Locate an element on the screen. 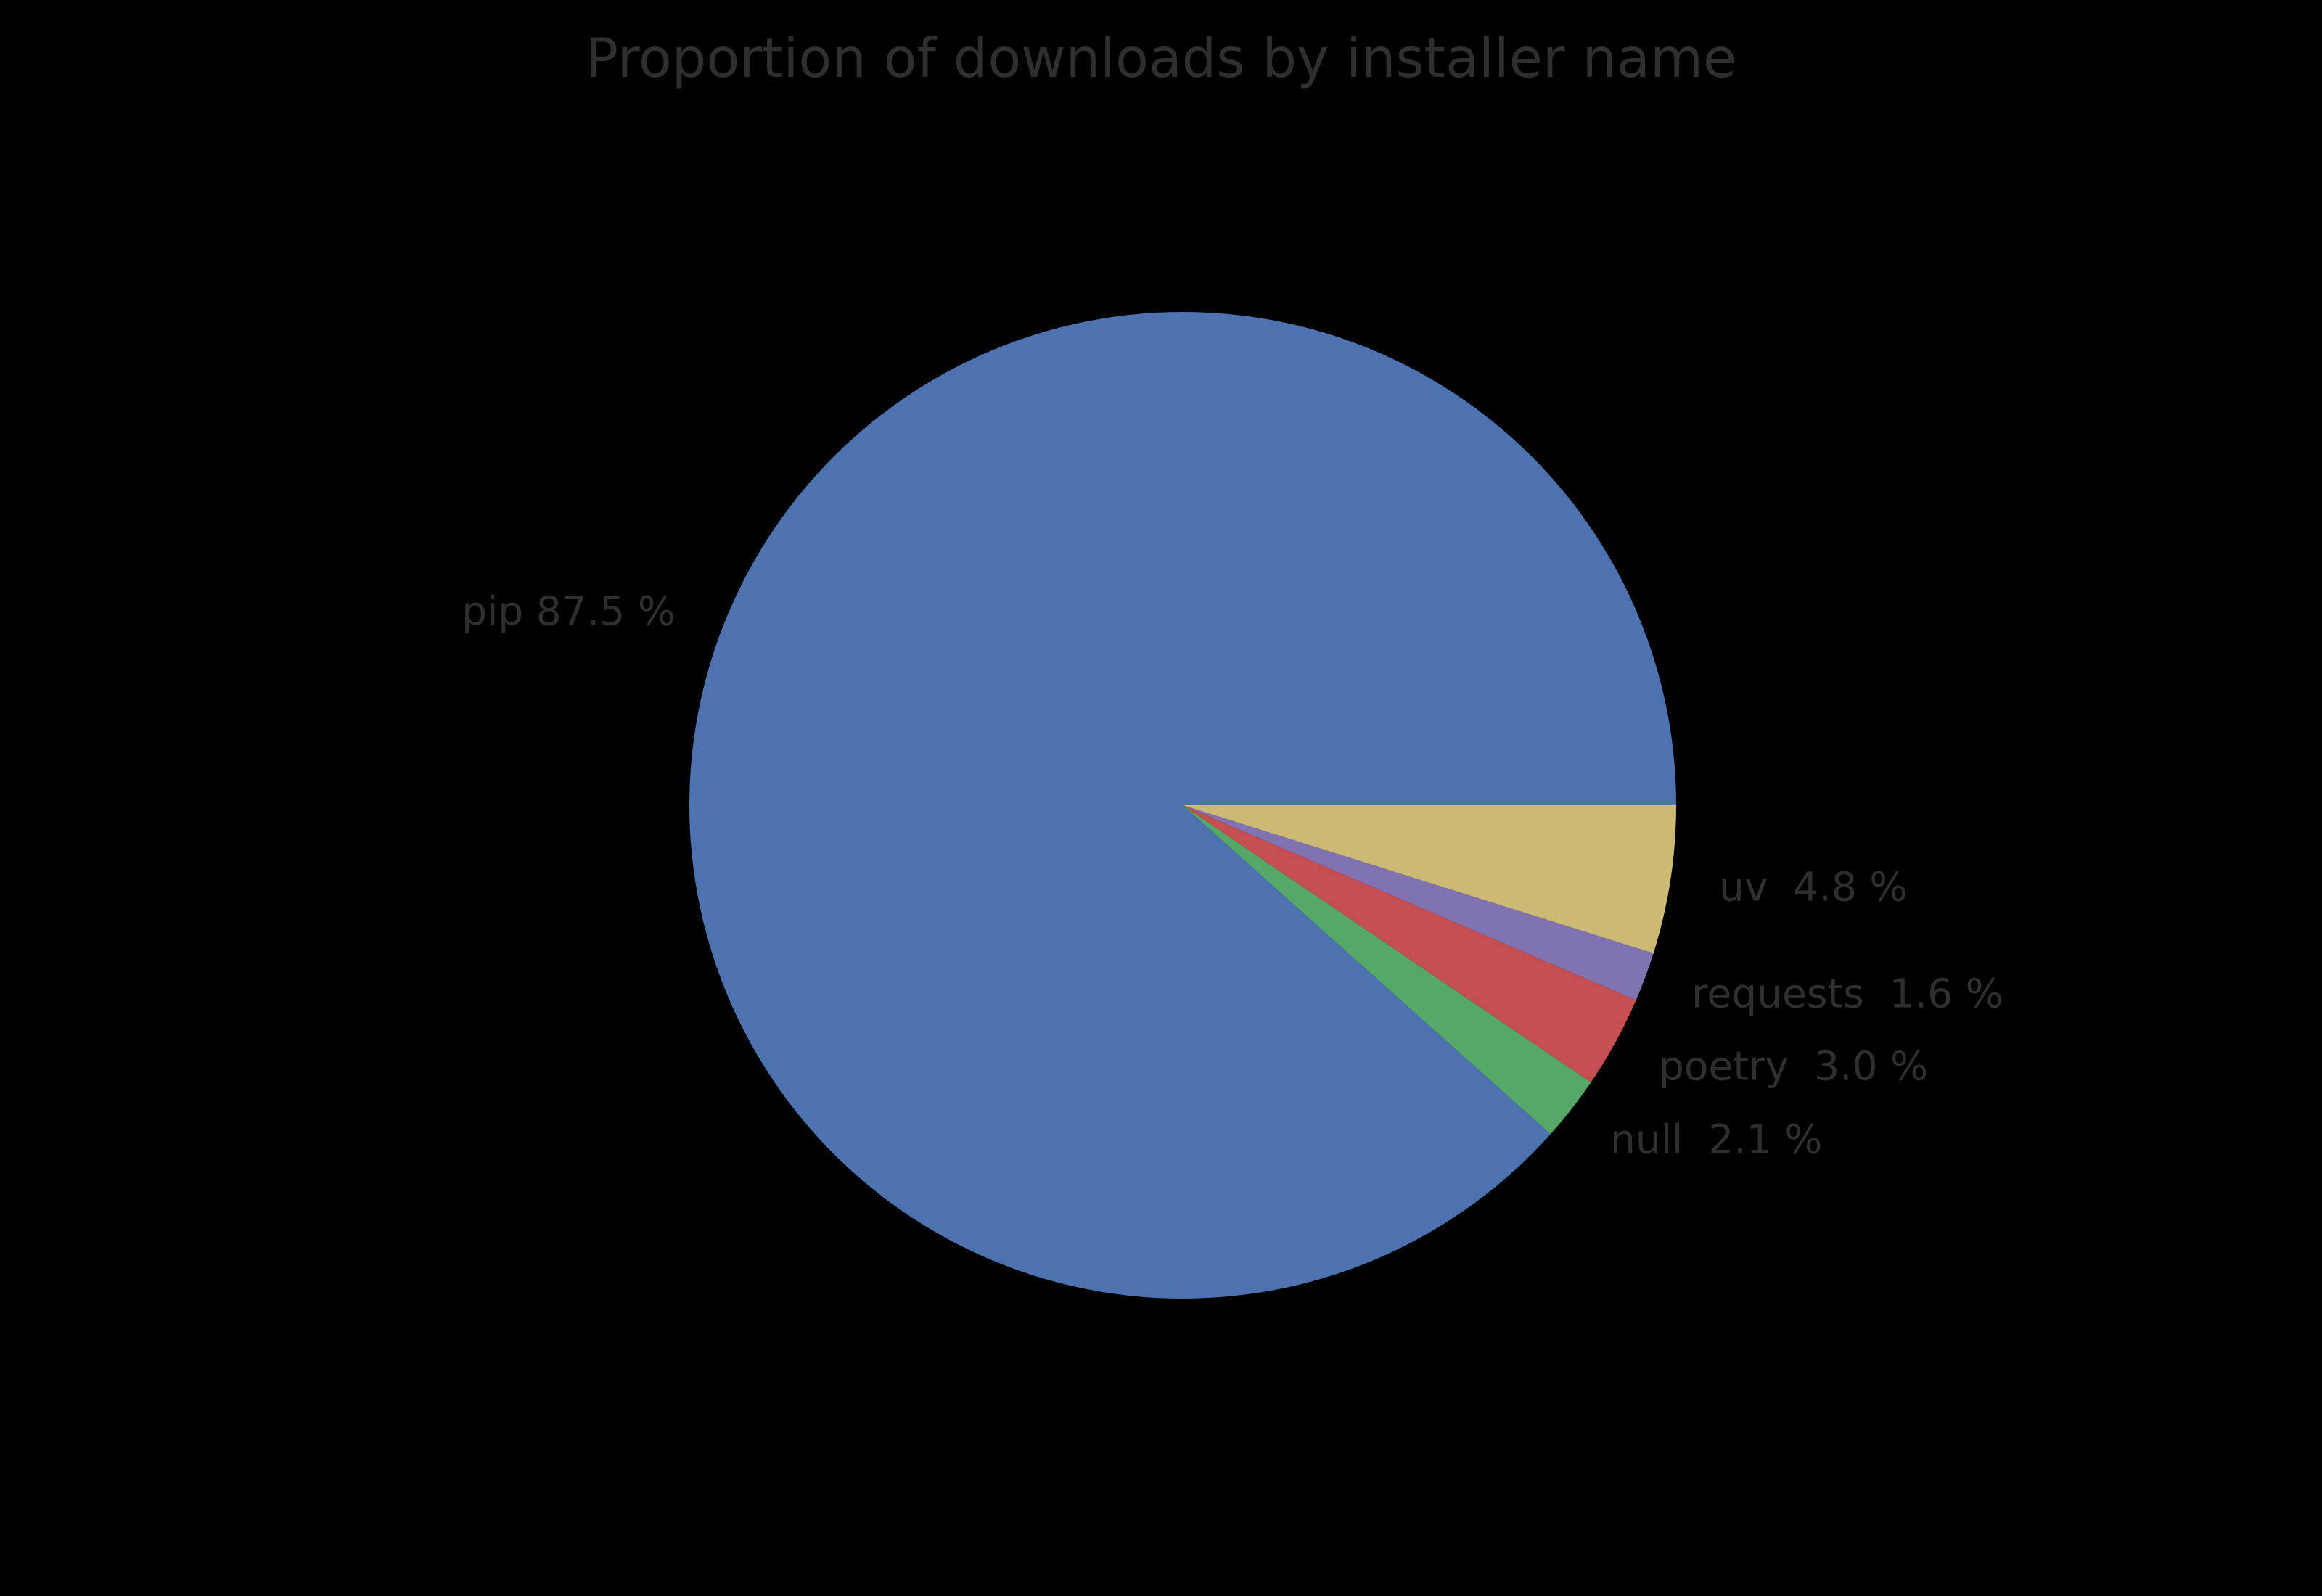 The image size is (2322, 1596). slice-label-pip: pip 87.5 % is located at coordinates (568, 611).